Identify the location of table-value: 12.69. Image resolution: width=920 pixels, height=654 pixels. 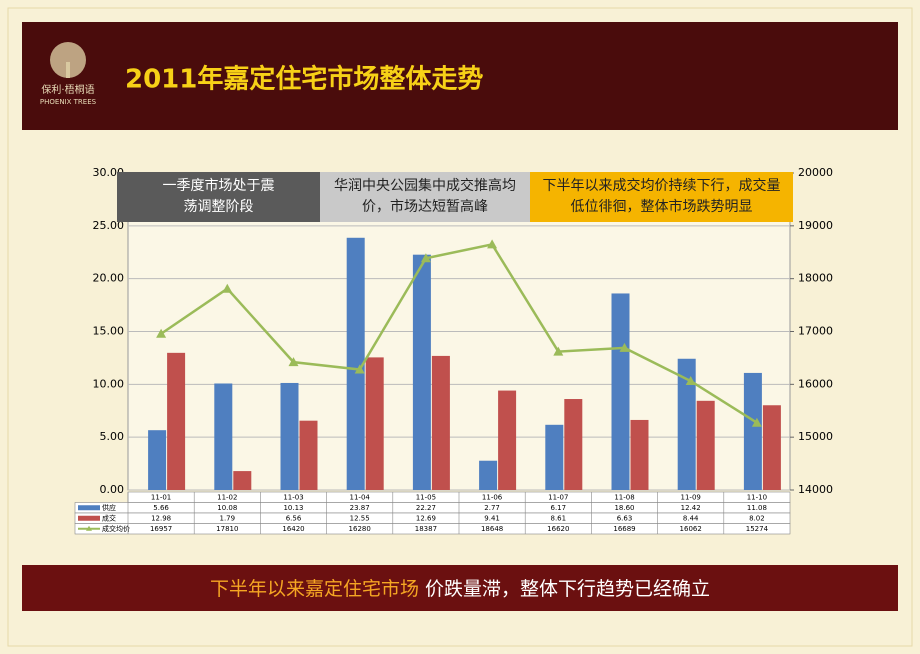
(426, 518).